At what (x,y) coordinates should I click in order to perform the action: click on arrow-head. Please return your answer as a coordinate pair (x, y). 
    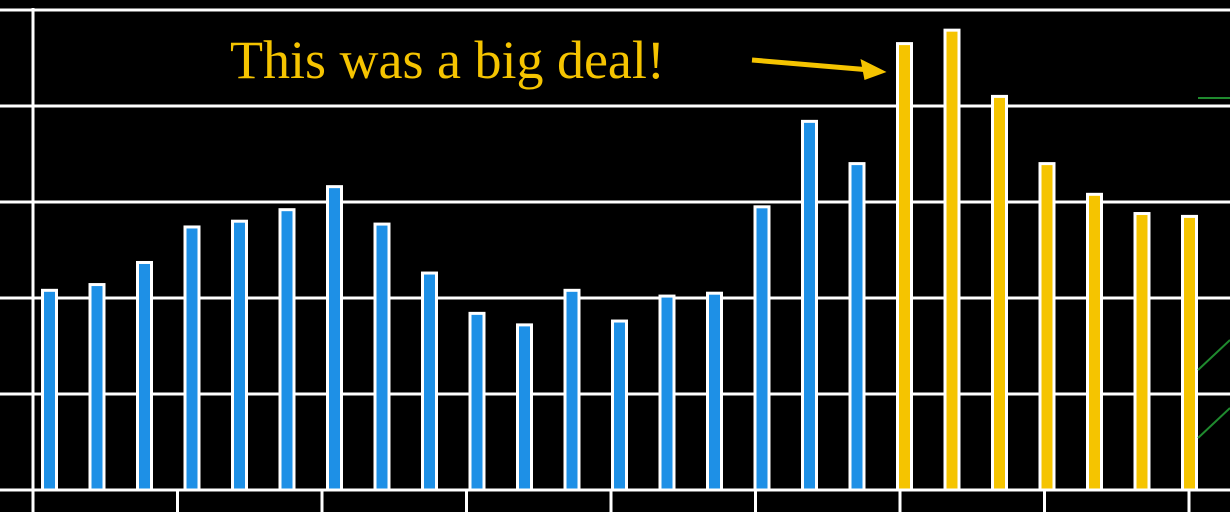
    Looking at the image, I should click on (873, 69).